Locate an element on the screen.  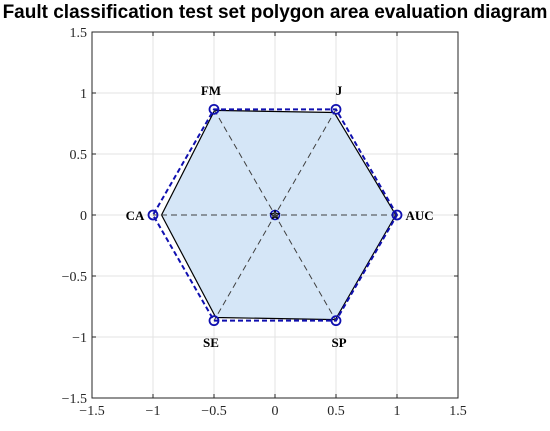
center-star-marker is located at coordinates (275, 215).